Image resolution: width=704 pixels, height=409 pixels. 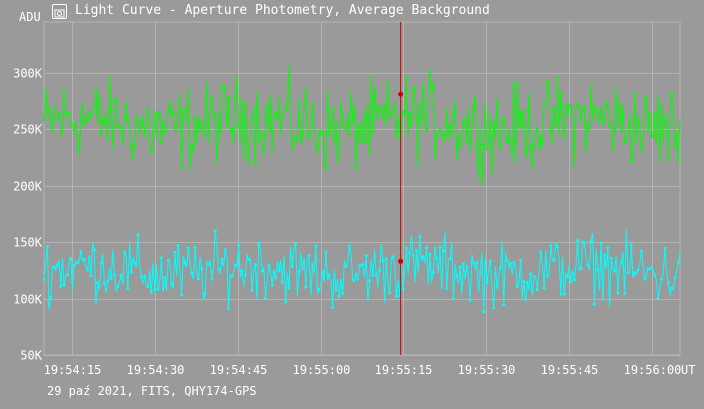 What do you see at coordinates (28, 243) in the screenshot?
I see `y-tick-label: 150K` at bounding box center [28, 243].